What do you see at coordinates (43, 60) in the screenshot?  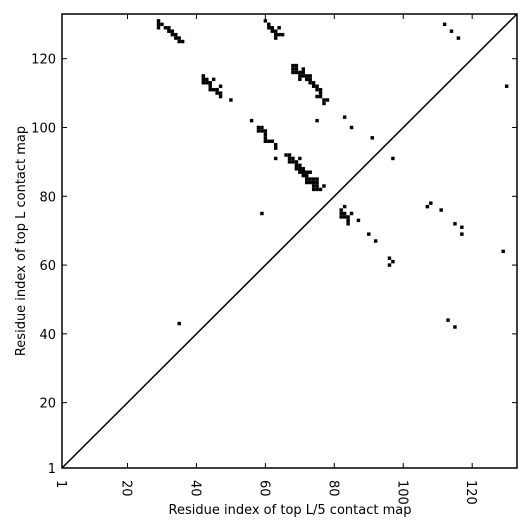 I see `y-tick-label: 120` at bounding box center [43, 60].